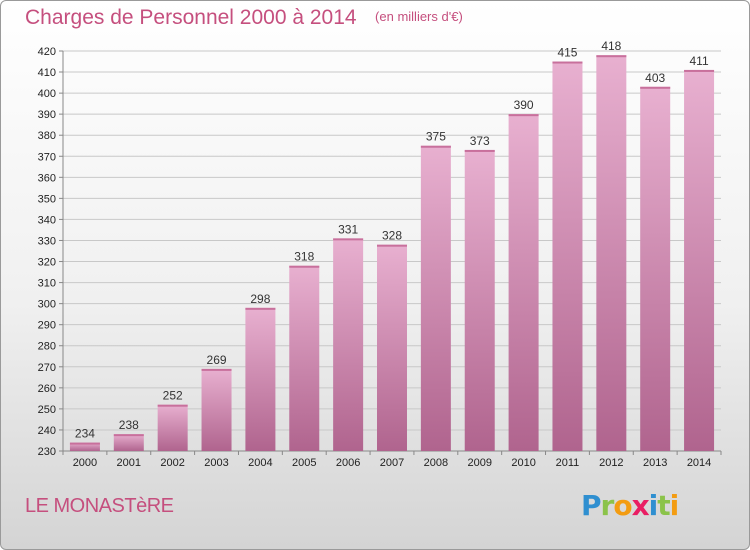 This screenshot has height=550, width=750. I want to click on value-label: 403, so click(655, 78).